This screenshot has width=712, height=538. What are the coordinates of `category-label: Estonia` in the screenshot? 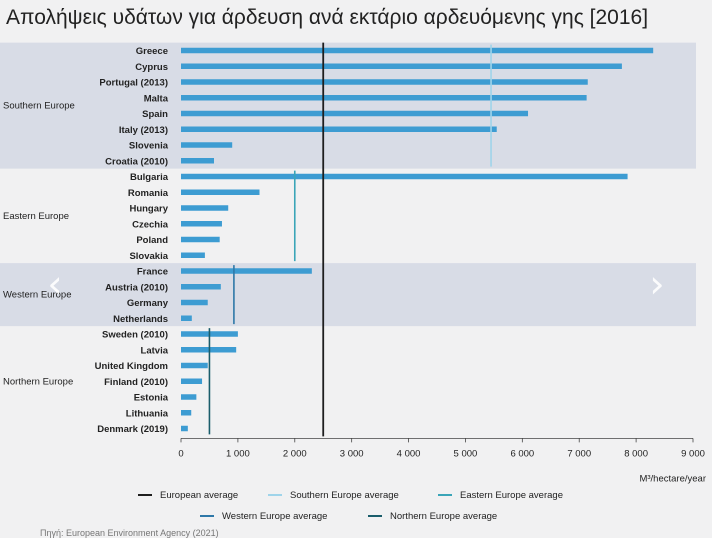 It's located at (151, 398).